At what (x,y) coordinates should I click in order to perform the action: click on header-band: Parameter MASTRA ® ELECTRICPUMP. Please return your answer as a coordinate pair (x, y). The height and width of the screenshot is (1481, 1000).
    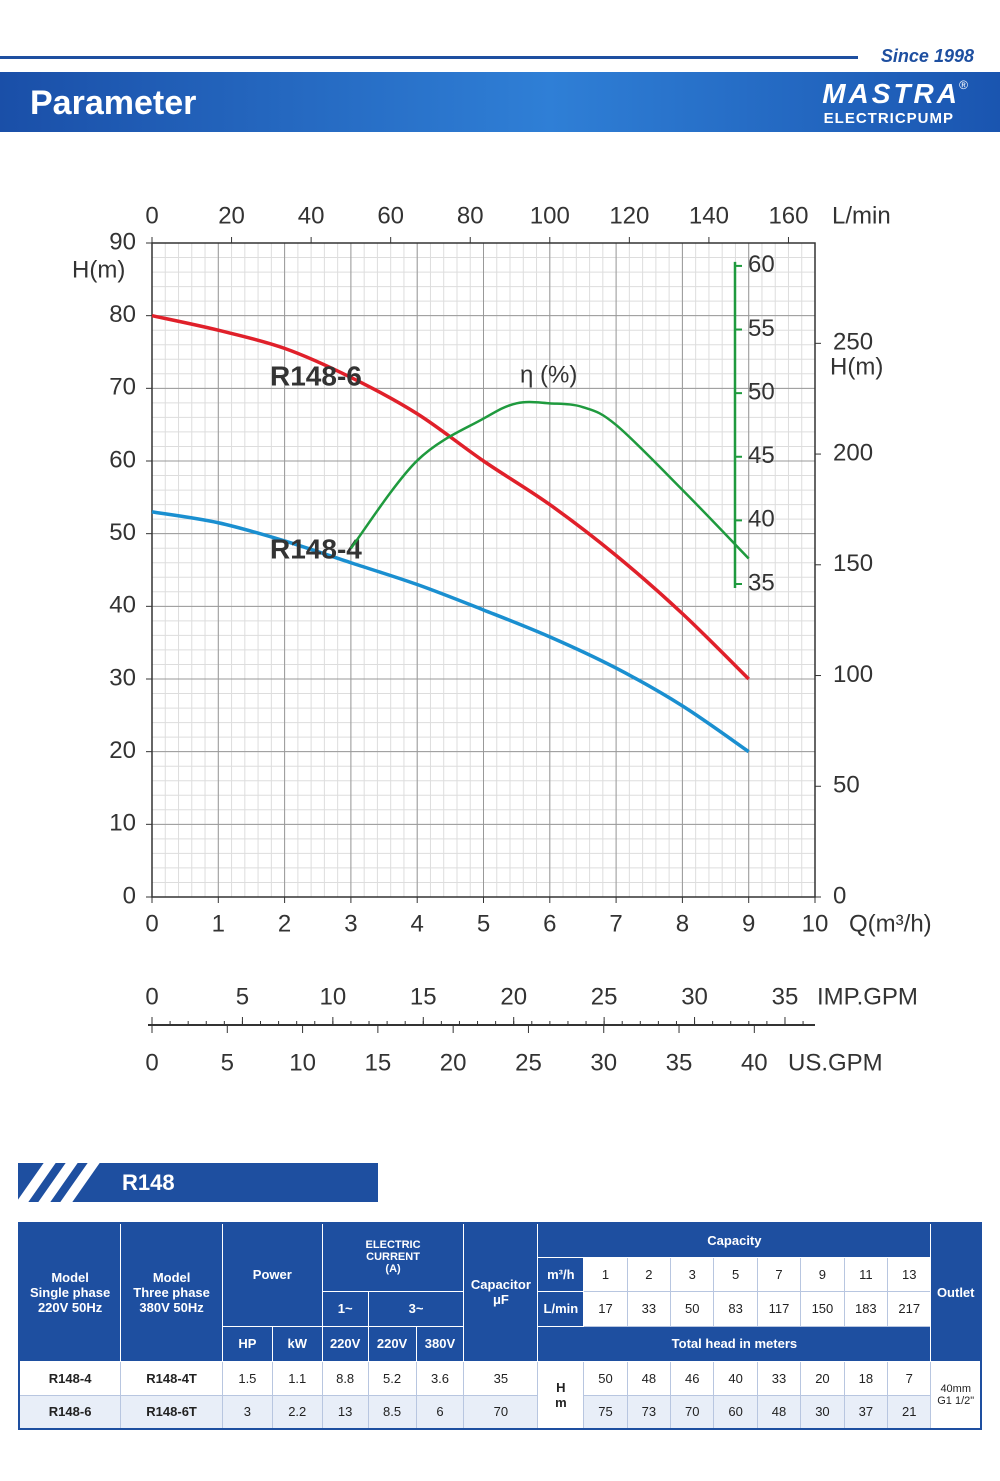
    Looking at the image, I should click on (500, 102).